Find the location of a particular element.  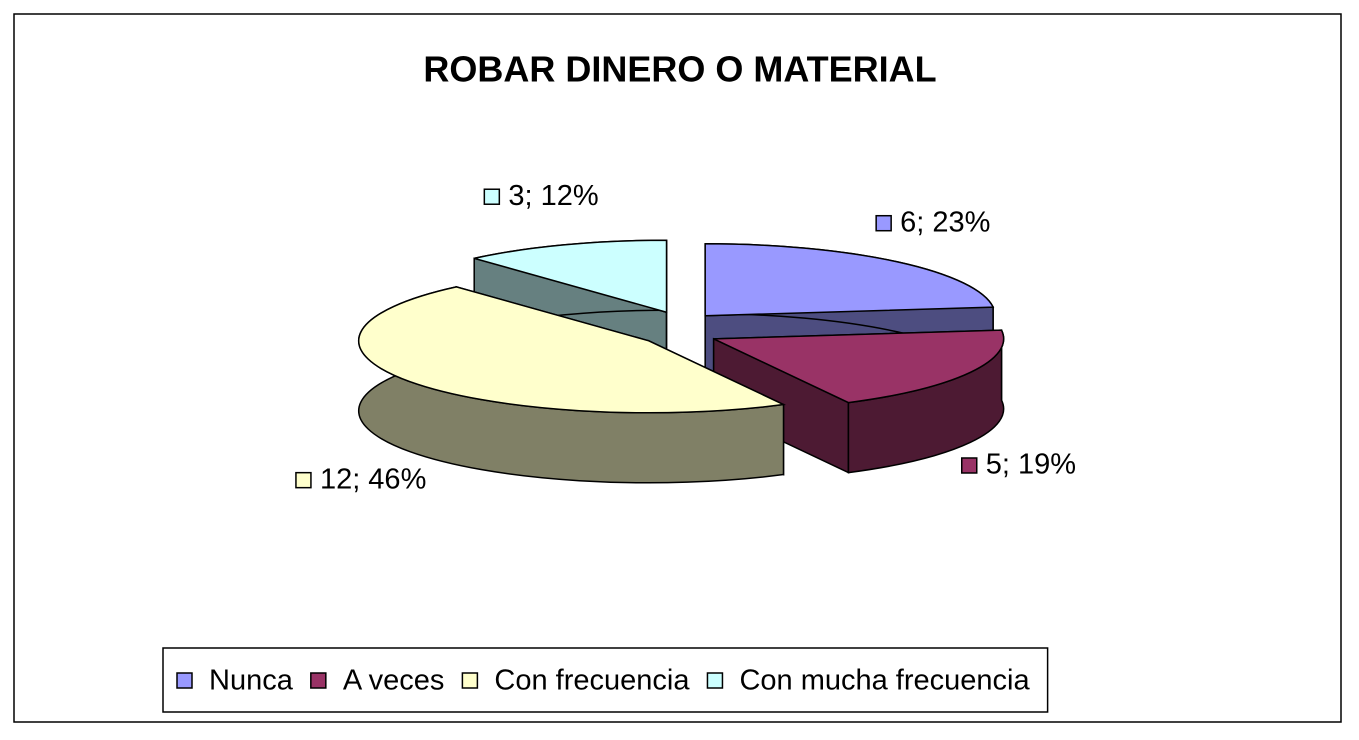

data-label: 3; 12% is located at coordinates (553, 196).